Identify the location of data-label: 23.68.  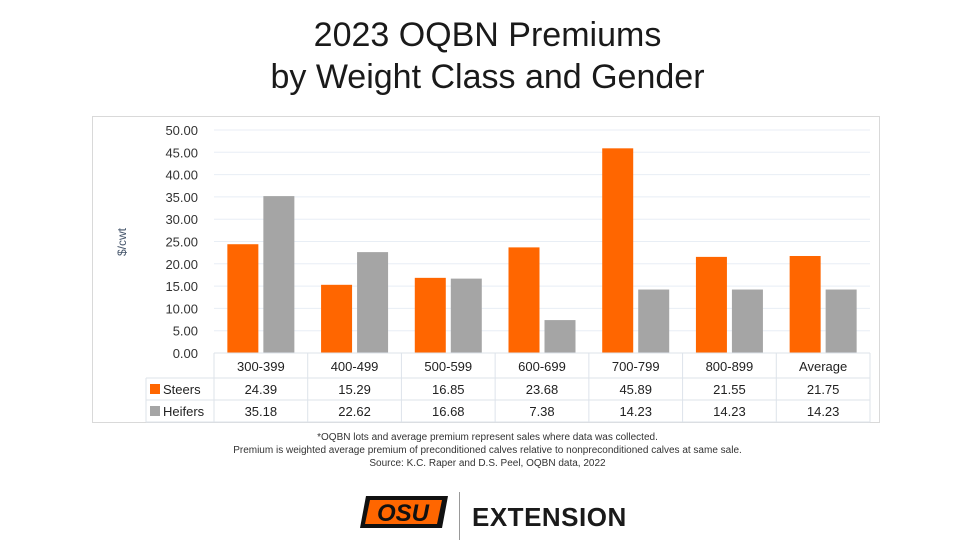
(542, 389).